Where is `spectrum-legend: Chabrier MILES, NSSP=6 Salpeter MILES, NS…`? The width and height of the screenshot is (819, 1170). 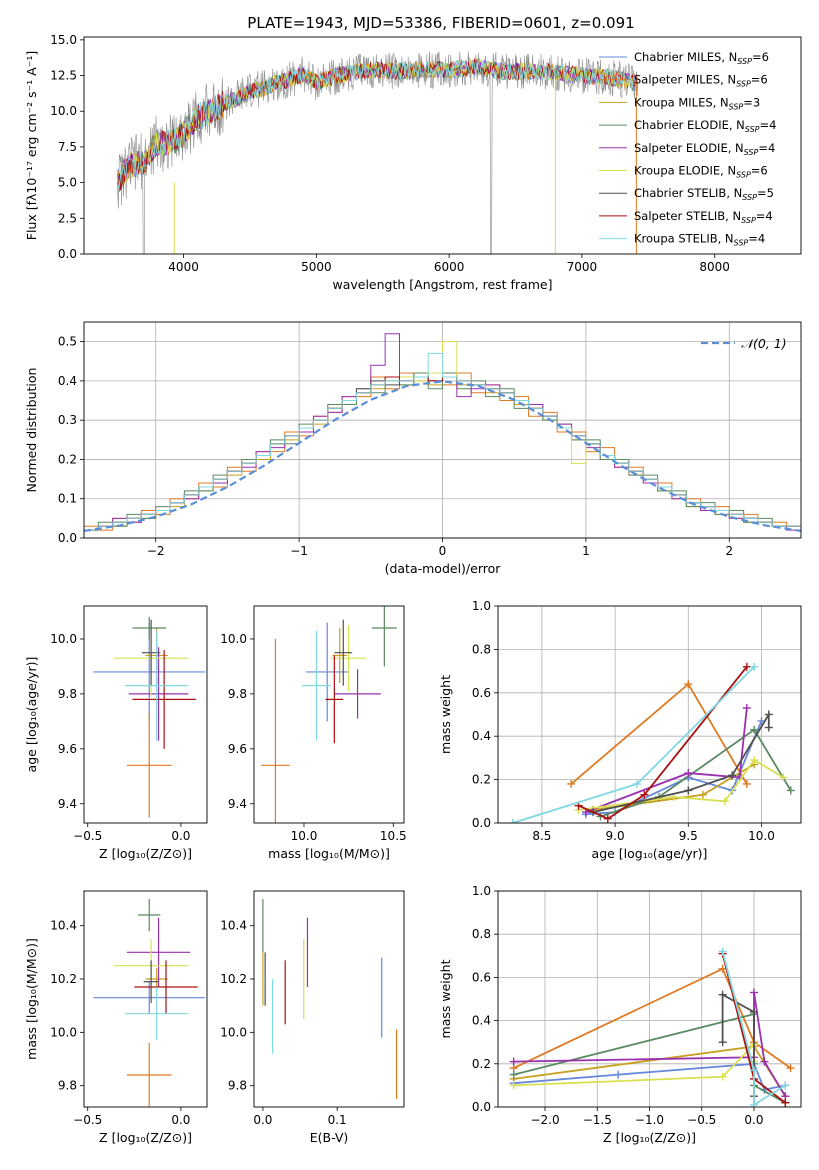
spectrum-legend: Chabrier MILES, NSSP=6 Salpeter MILES, NS… is located at coordinates (687, 149).